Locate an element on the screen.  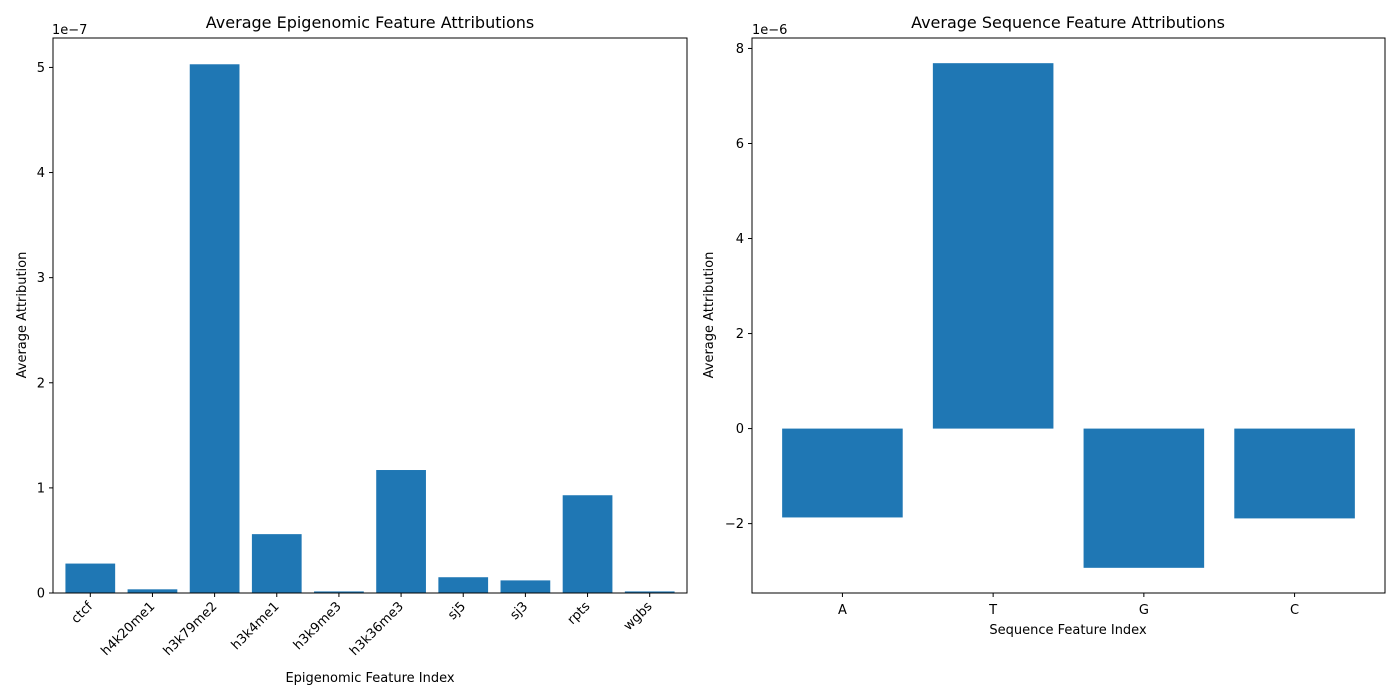
epigenomic-bar-h3k4me1 is located at coordinates (276, 563).